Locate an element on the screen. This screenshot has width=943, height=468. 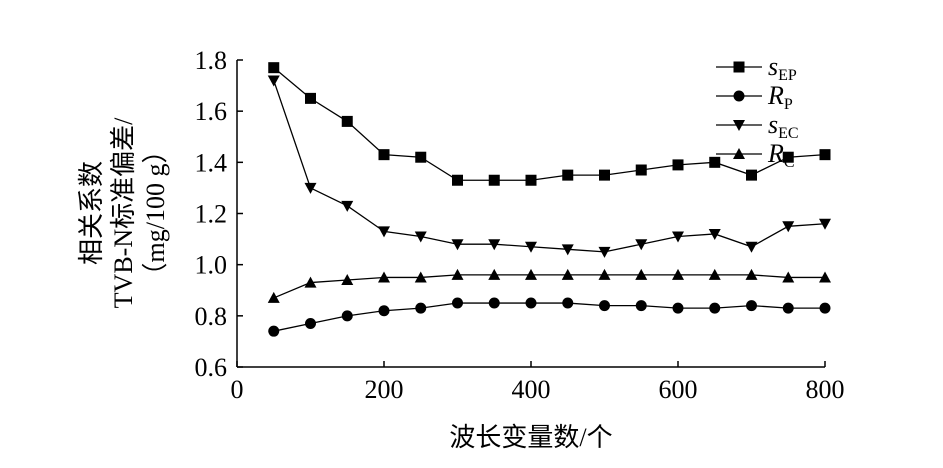
x-tick-label: 0 is located at coordinates (237, 389).